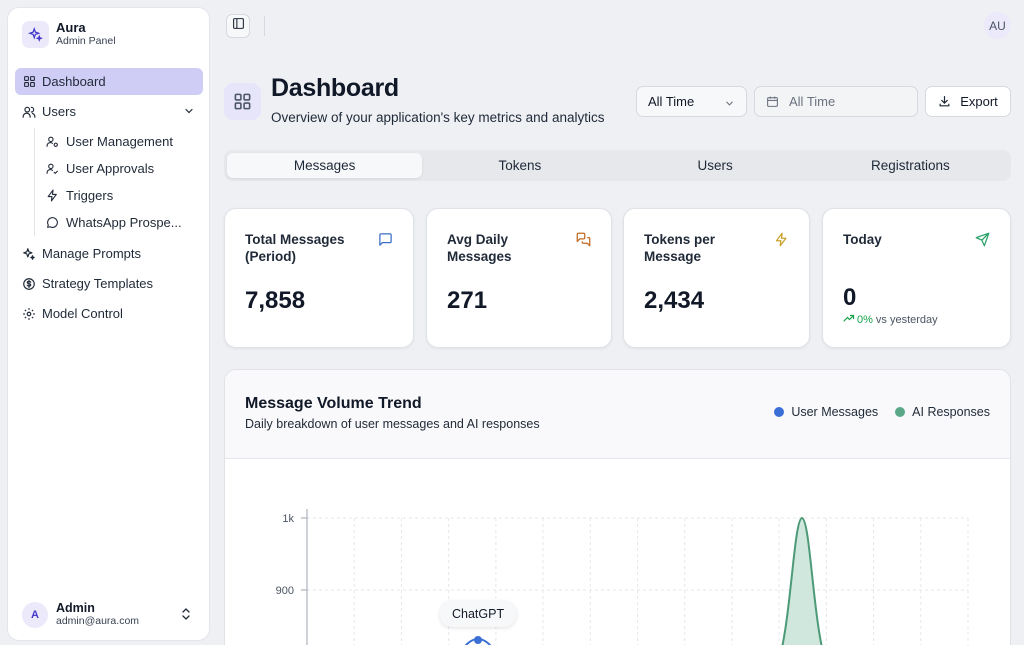 The image size is (1024, 645). I want to click on sidebar-nav: Dashboard Users User Management U, so click(109, 199).